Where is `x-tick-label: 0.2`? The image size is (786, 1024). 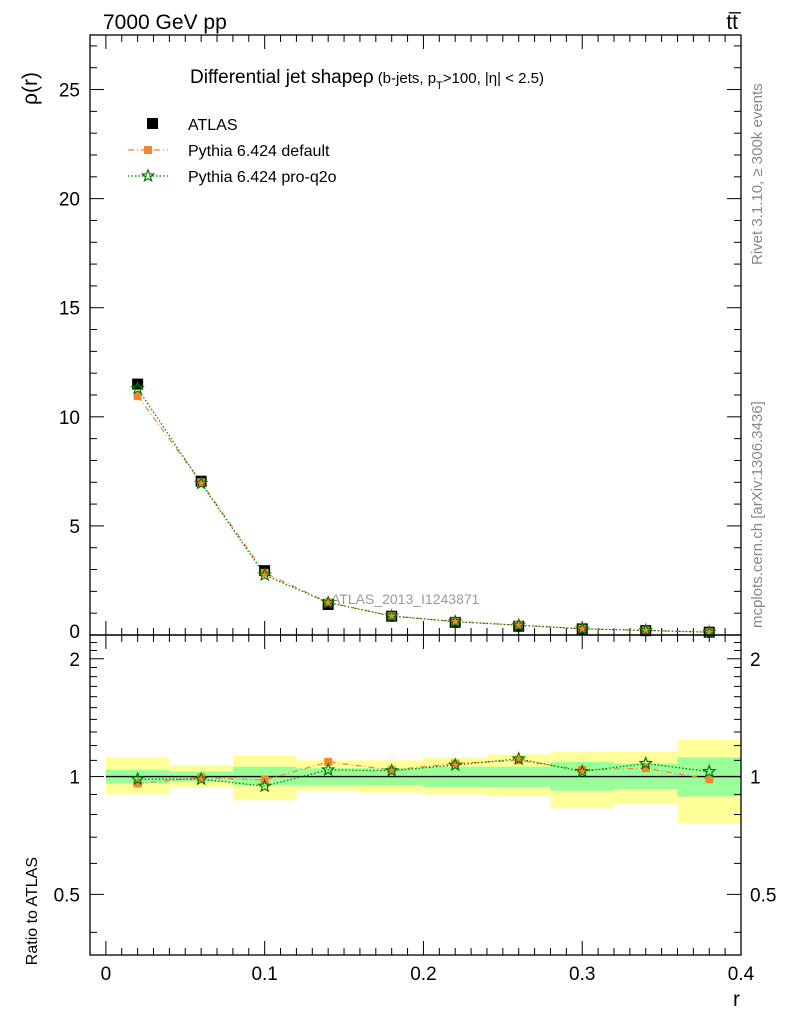 x-tick-label: 0.2 is located at coordinates (423, 974).